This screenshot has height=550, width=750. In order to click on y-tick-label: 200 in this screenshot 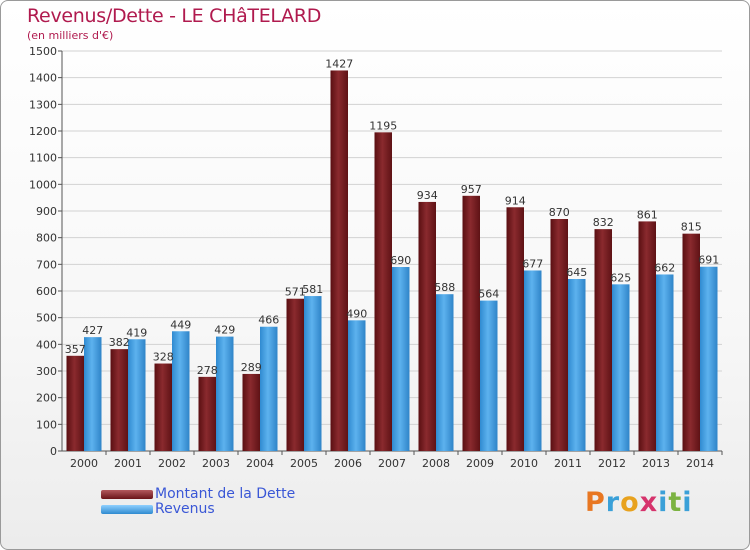, I will do `click(46, 398)`.